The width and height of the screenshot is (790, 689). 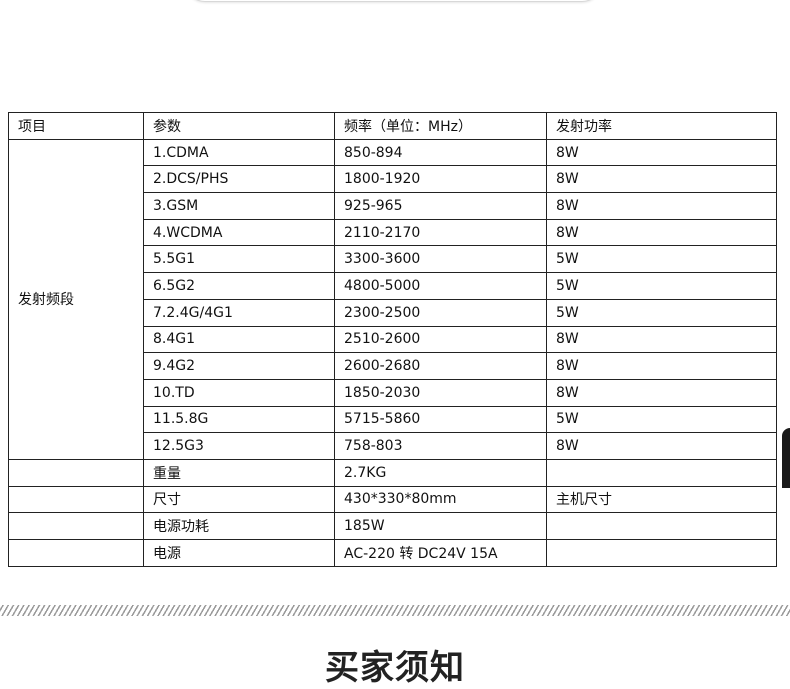 What do you see at coordinates (239, 526) in the screenshot?
I see `table-cell: 电源功耗` at bounding box center [239, 526].